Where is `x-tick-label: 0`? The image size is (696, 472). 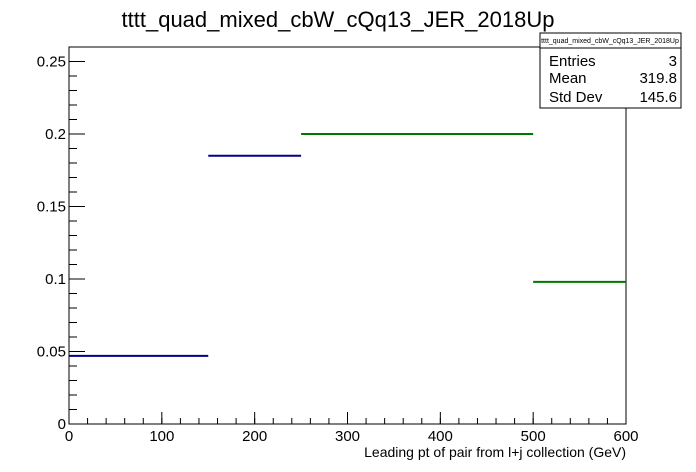 x-tick-label: 0 is located at coordinates (69, 436).